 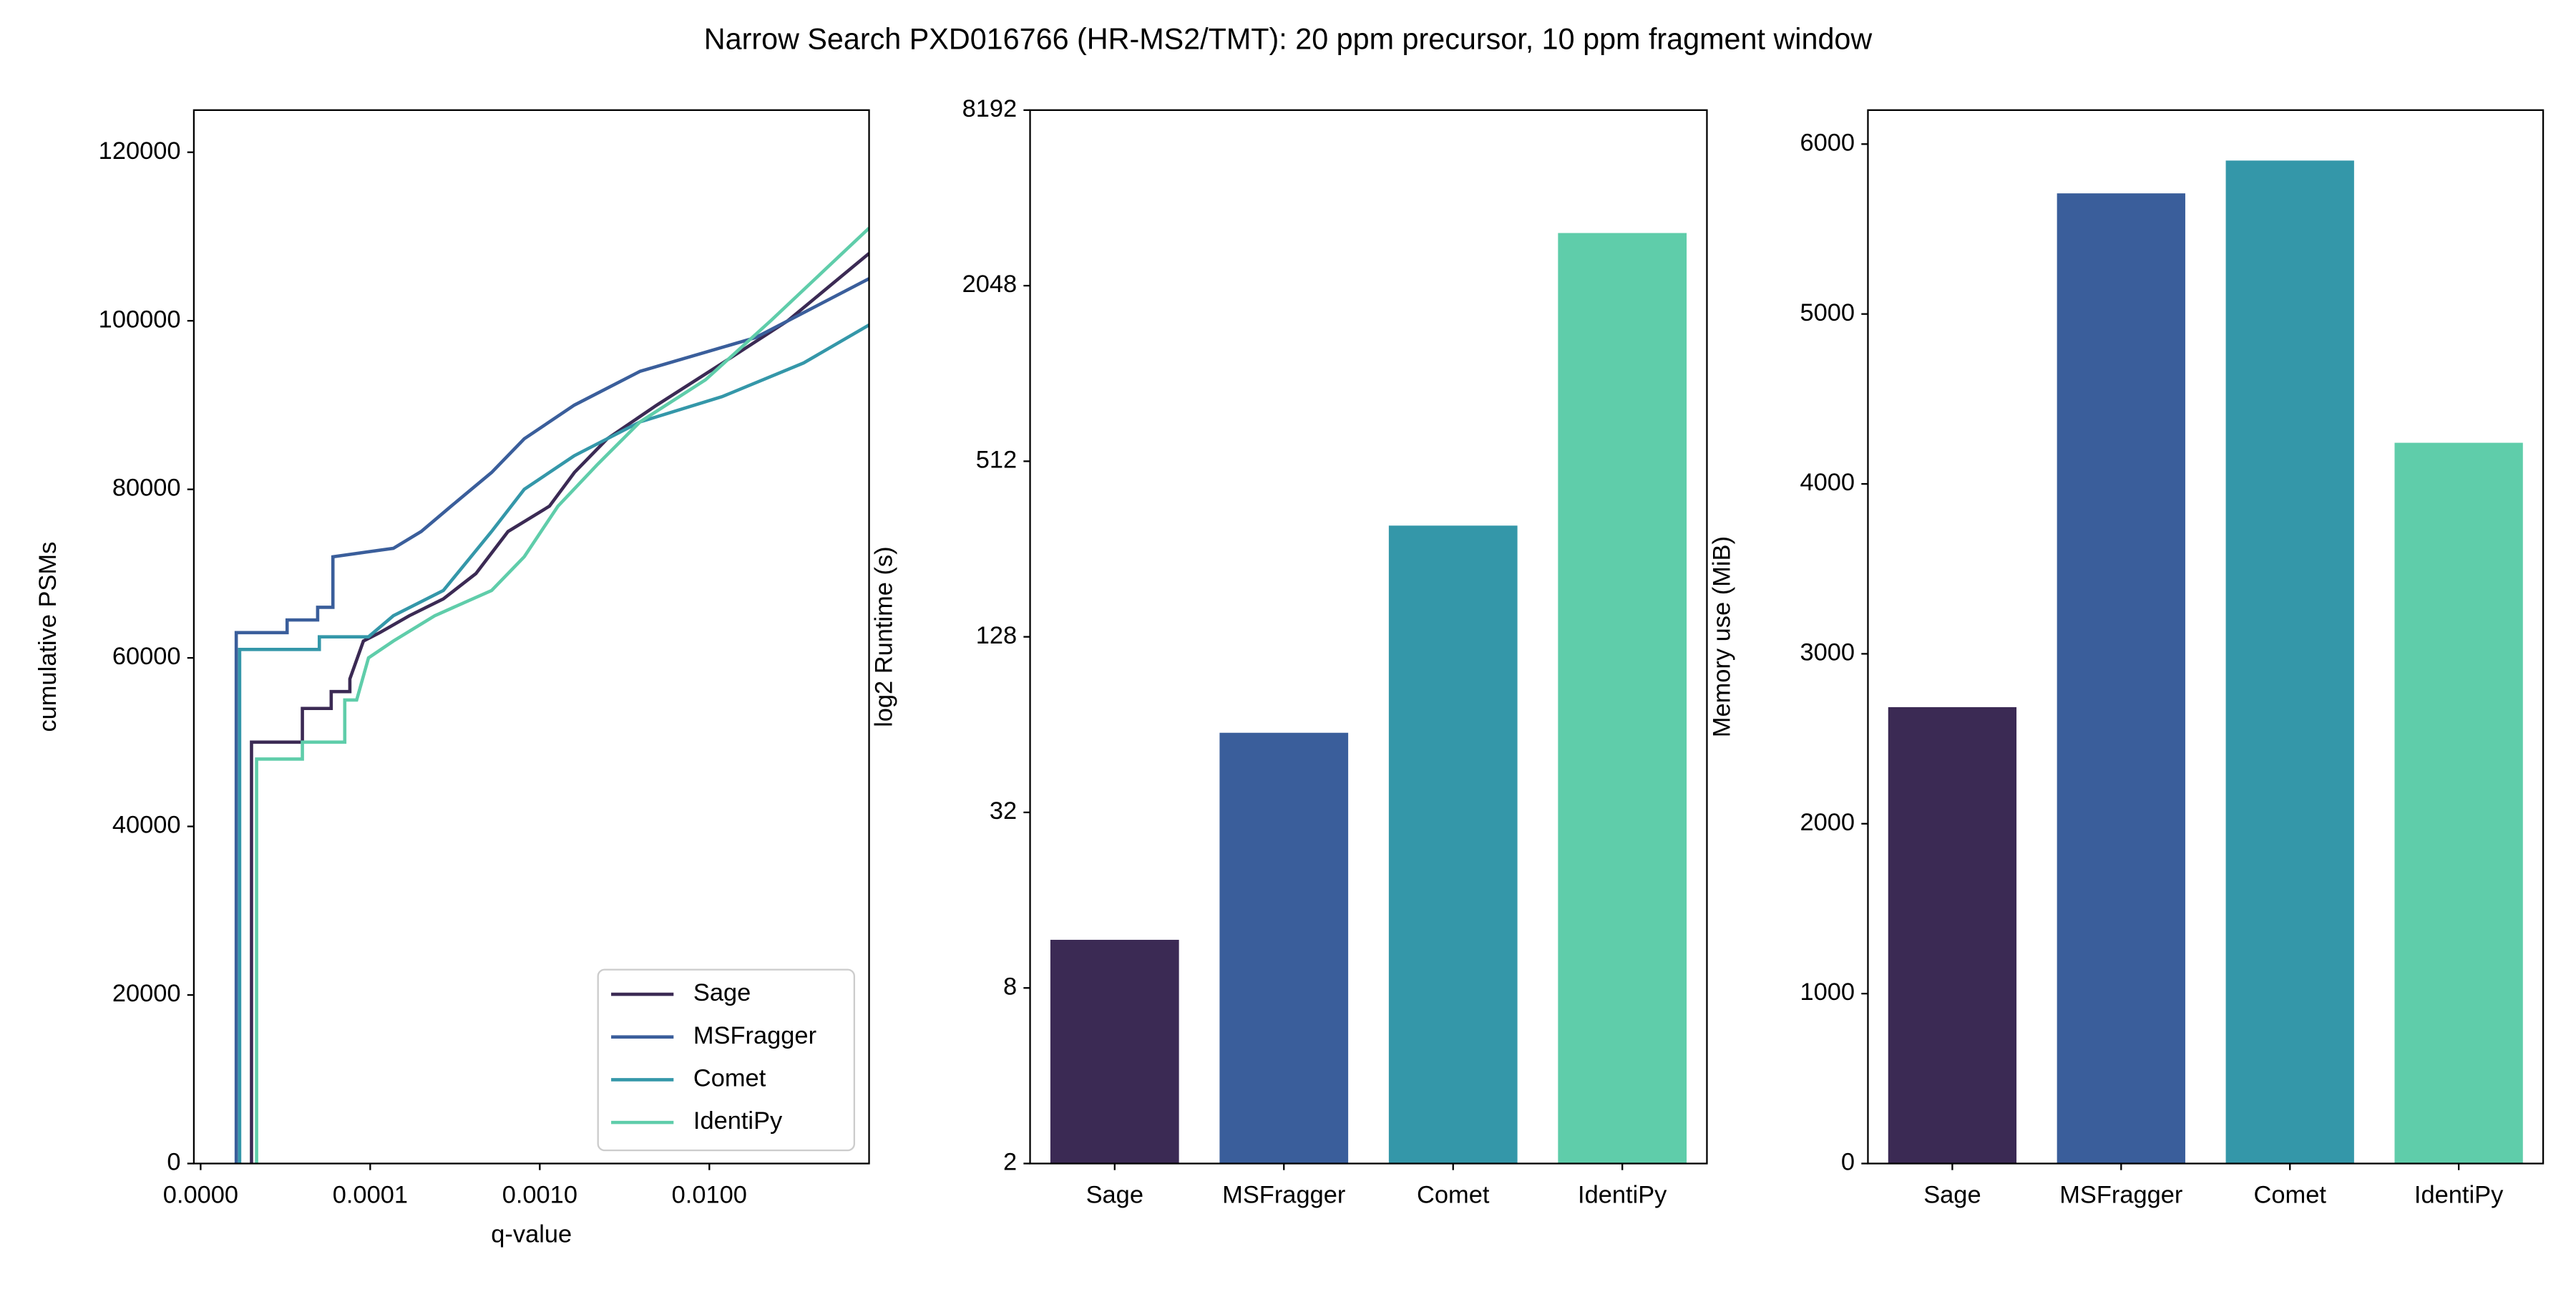 What do you see at coordinates (146, 993) in the screenshot?
I see `y-tick-label: 20000` at bounding box center [146, 993].